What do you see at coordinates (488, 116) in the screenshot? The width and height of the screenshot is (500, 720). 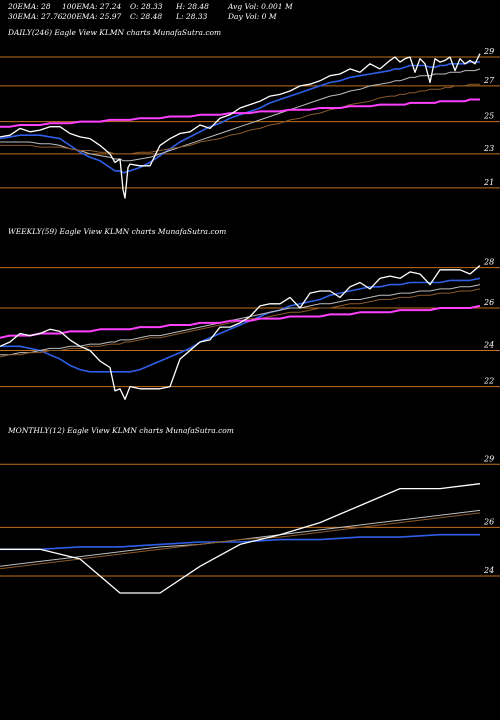 I see `daily-y-tick-label: 25` at bounding box center [488, 116].